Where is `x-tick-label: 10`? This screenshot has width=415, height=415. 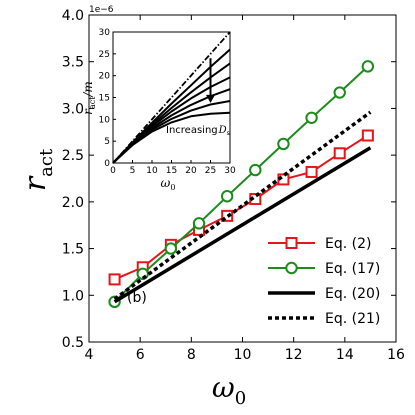 x-tick-label: 10 is located at coordinates (243, 355).